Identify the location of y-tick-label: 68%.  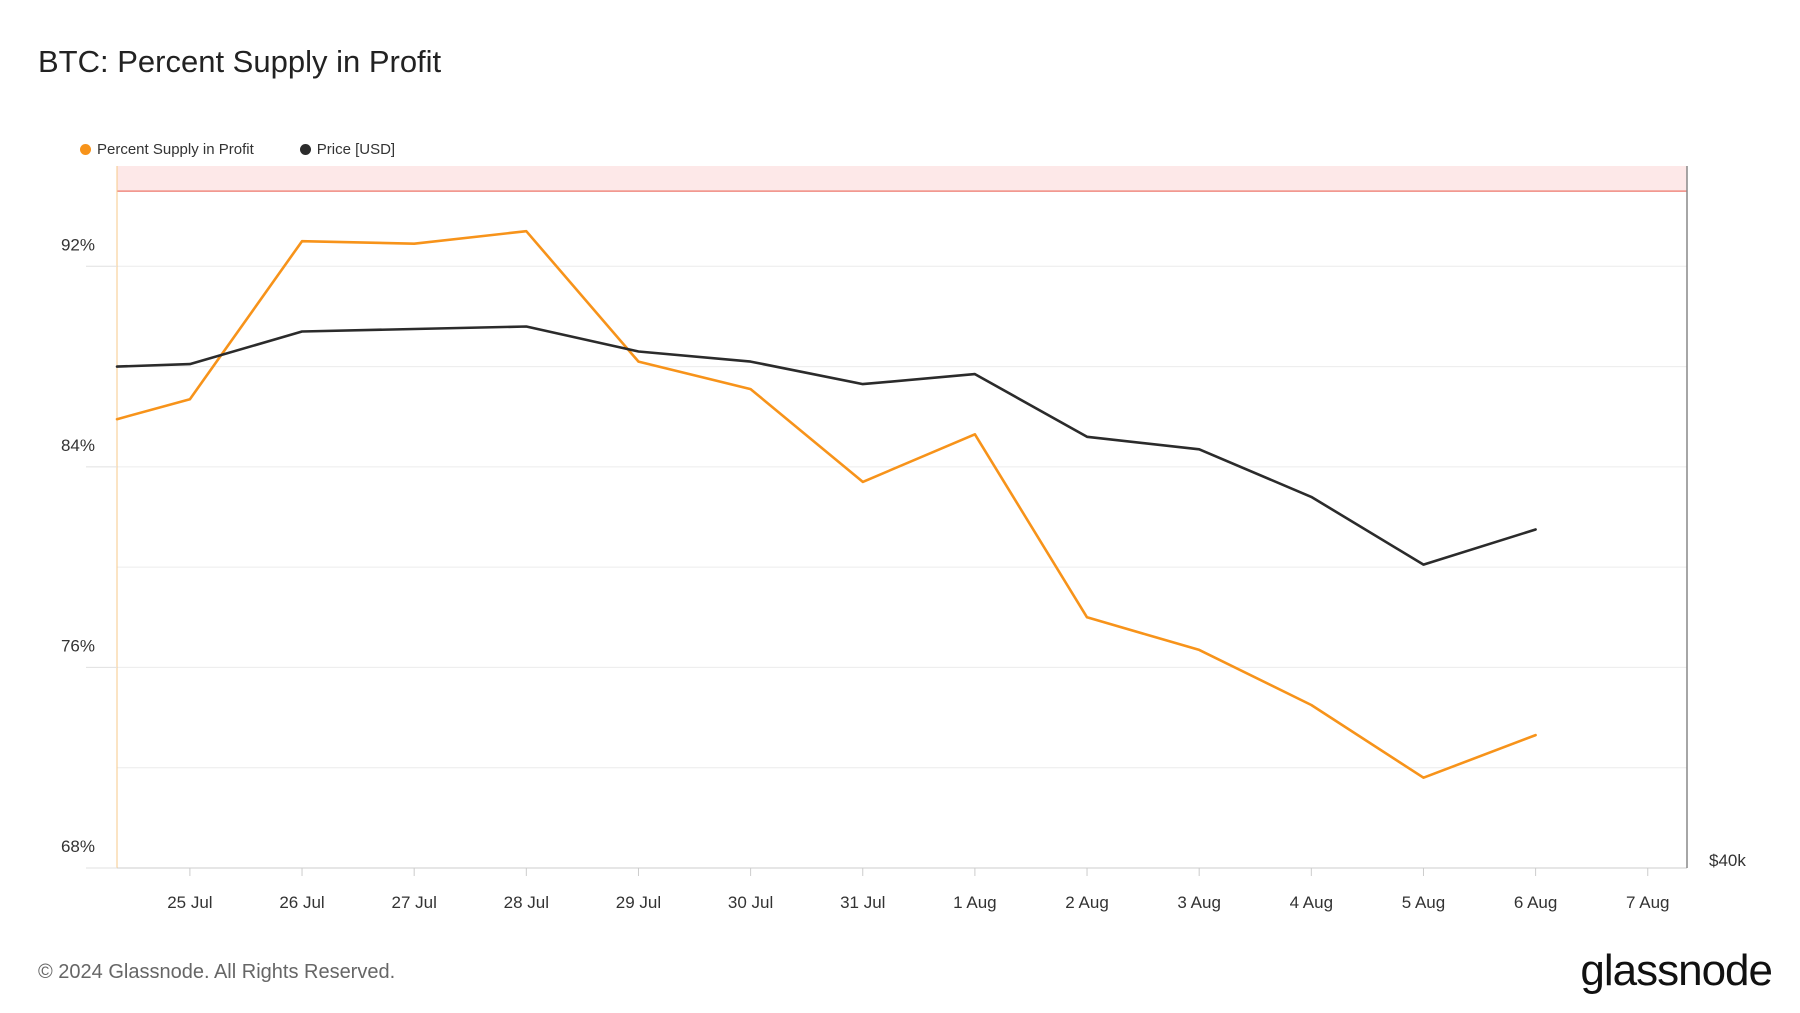
(78, 846).